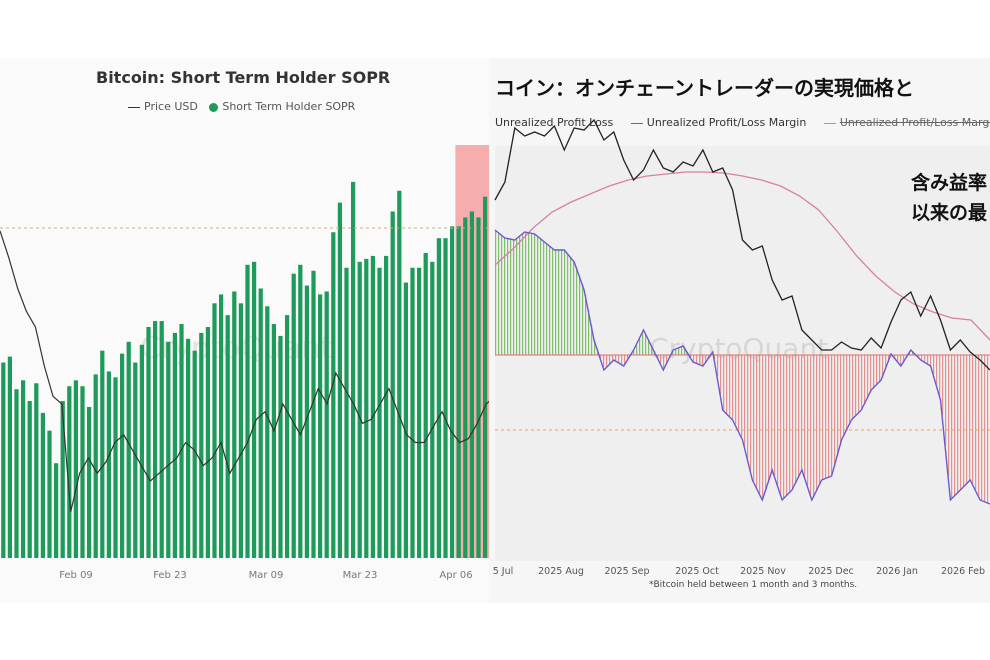 The image size is (990, 660). Describe the element at coordinates (243, 77) in the screenshot. I see `left-chart-title: Bitcoin: Short Term Holder SOPR` at that location.